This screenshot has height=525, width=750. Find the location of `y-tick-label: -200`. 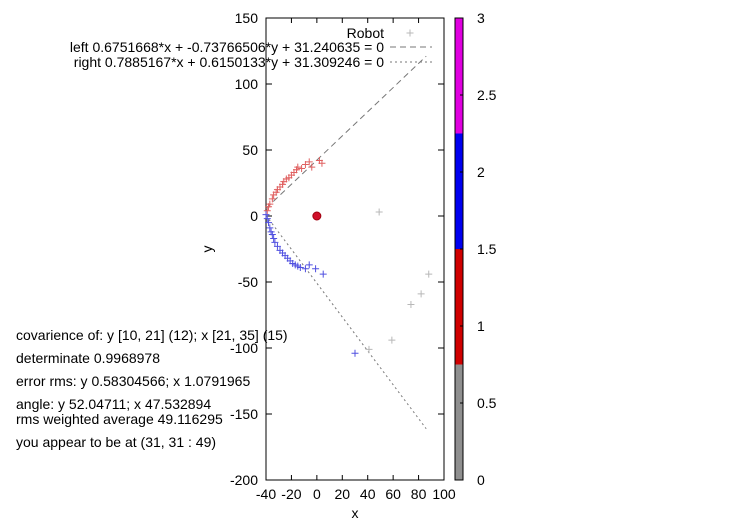

y-tick-label: -200 is located at coordinates (244, 480).